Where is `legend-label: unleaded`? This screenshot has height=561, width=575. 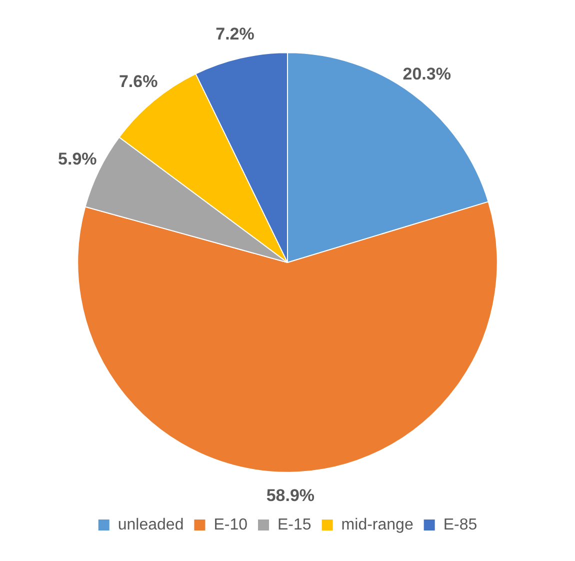 legend-label: unleaded is located at coordinates (151, 525).